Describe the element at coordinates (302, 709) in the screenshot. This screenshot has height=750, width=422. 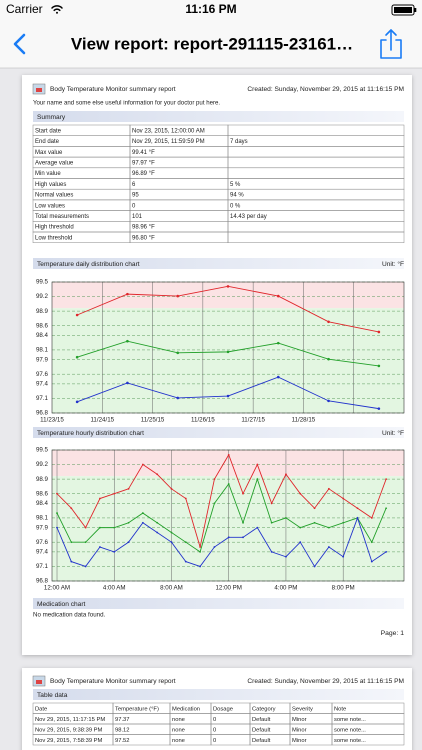
I see `table-header: Severity` at that location.